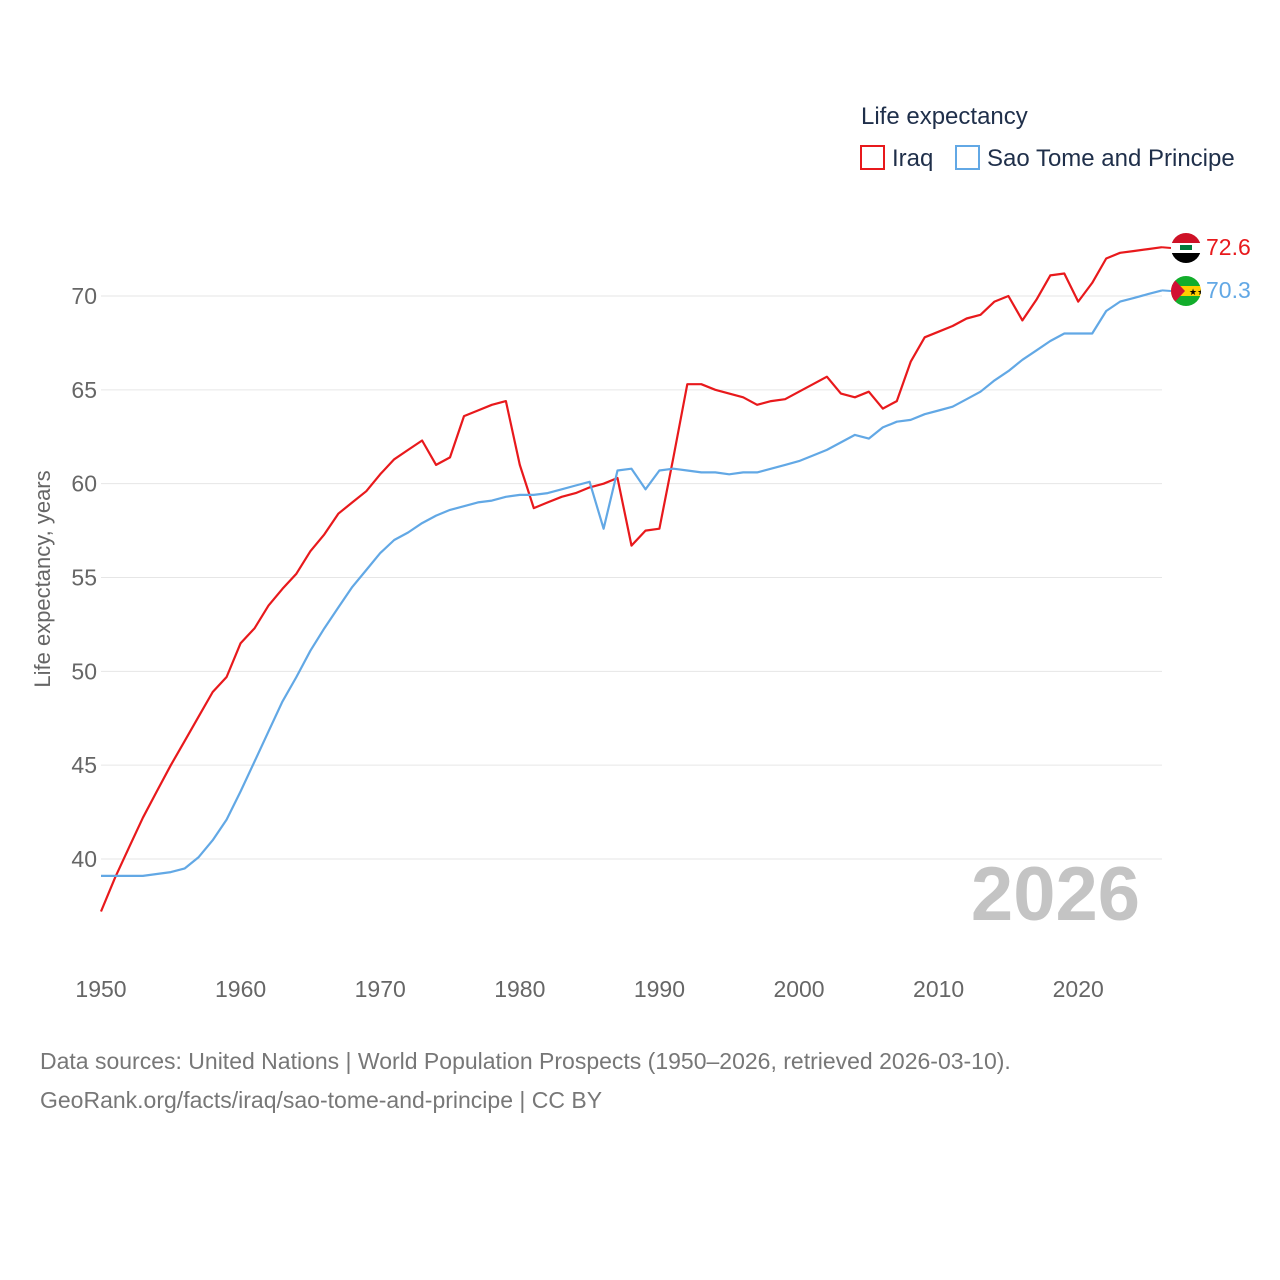 Image resolution: width=1280 pixels, height=1280 pixels. What do you see at coordinates (84, 390) in the screenshot?
I see `y-tick-label: 65` at bounding box center [84, 390].